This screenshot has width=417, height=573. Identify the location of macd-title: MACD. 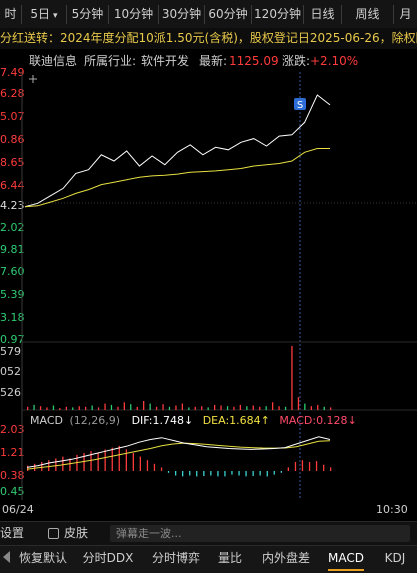
(46, 420).